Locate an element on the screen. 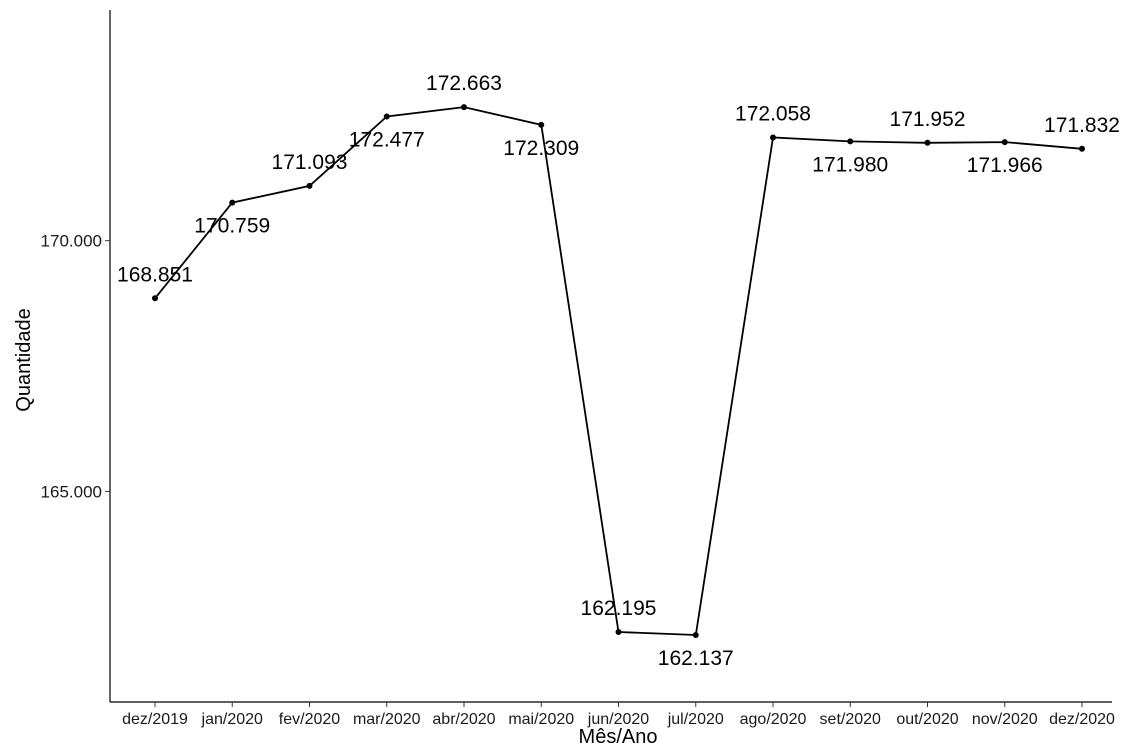 The height and width of the screenshot is (746, 1125). data-label: 172.058 is located at coordinates (773, 113).